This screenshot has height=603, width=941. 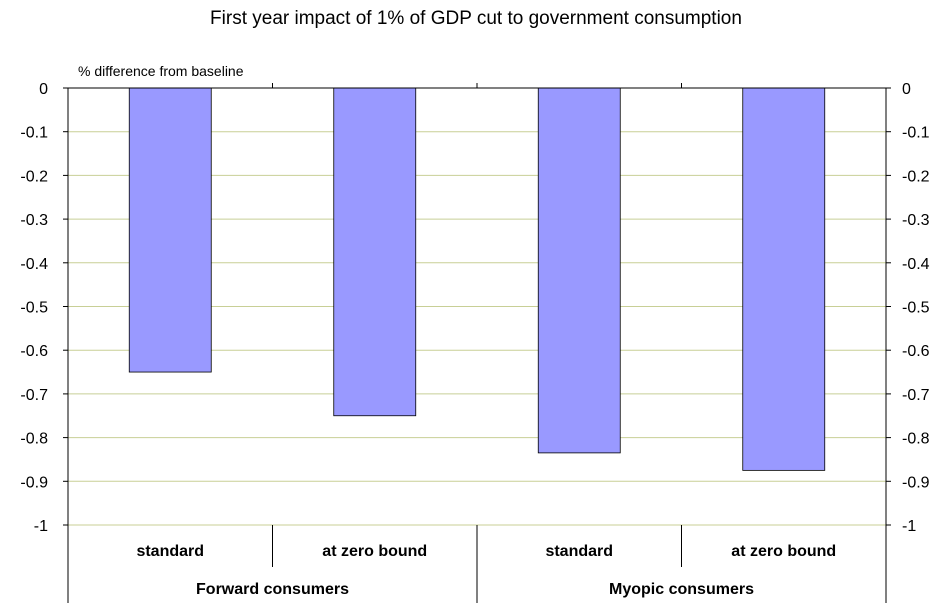 I want to click on y-tick-label-right: -0.2, so click(x=916, y=176).